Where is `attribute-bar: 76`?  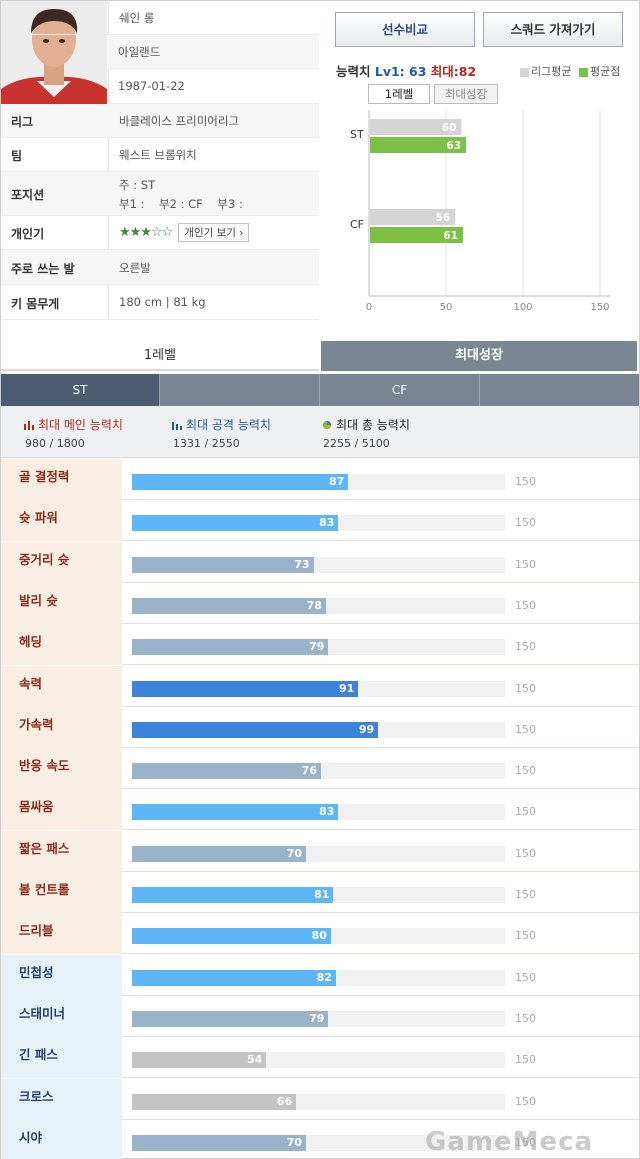 attribute-bar: 76 is located at coordinates (226, 771).